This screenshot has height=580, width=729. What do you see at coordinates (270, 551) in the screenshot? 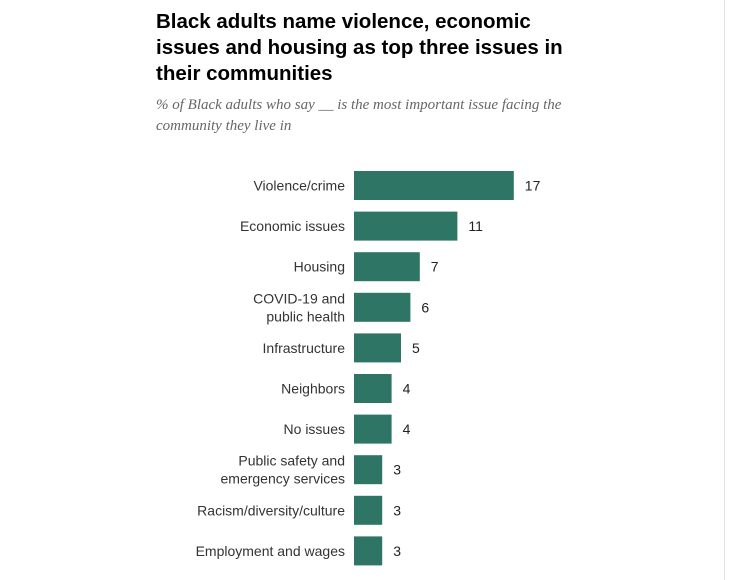
I see `category-label: Employment and wages` at bounding box center [270, 551].